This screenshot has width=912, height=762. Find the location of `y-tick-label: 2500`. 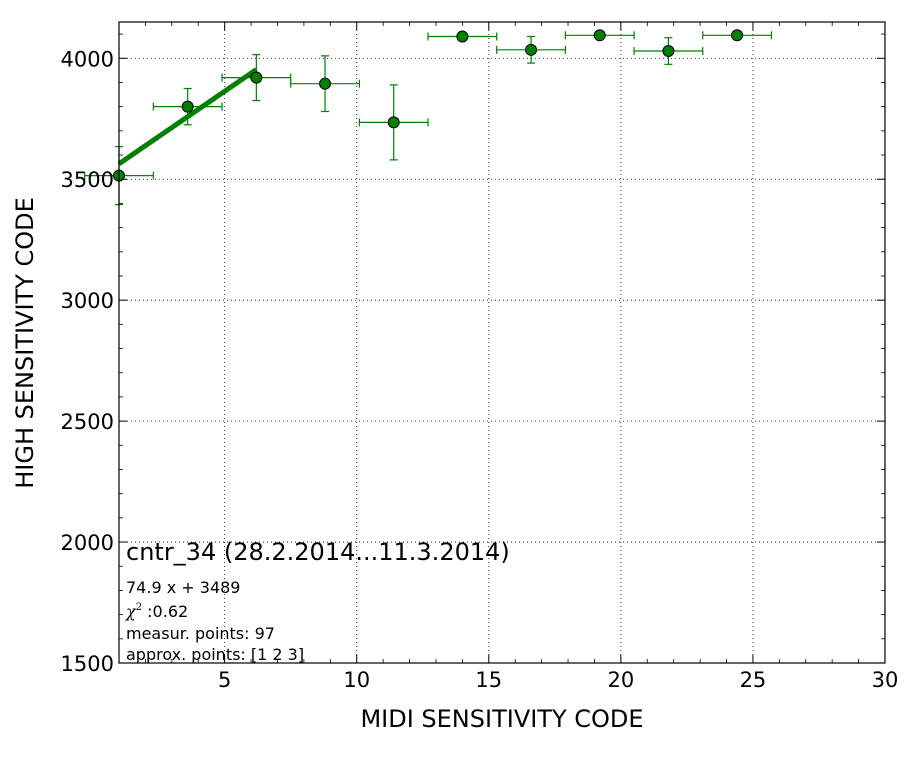

y-tick-label: 2500 is located at coordinates (87, 422).